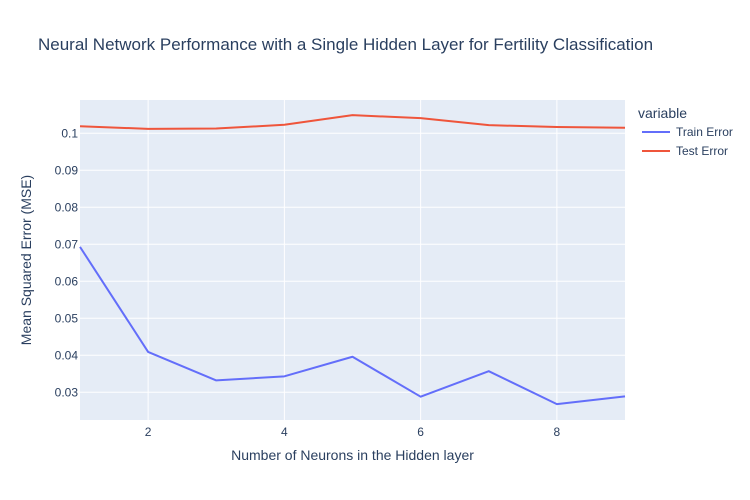 This screenshot has width=750, height=500. I want to click on y-tick-label: 0.05, so click(67, 318).